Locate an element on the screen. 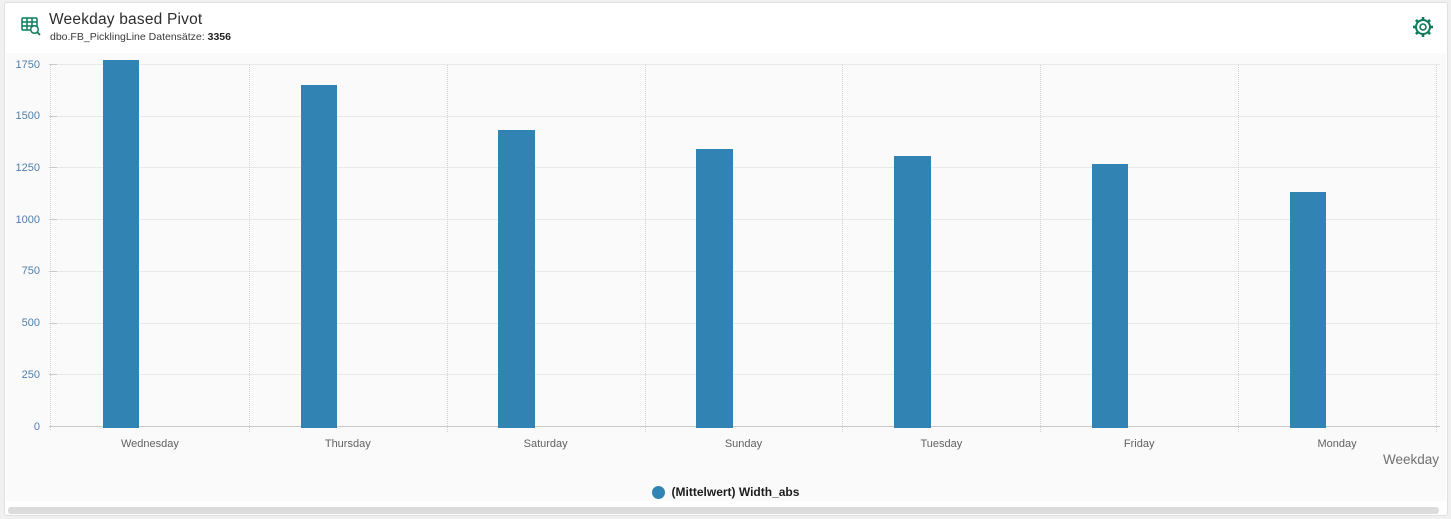 Image resolution: width=1451 pixels, height=519 pixels. x-axis-label-wednesday: Wednesday is located at coordinates (149, 444).